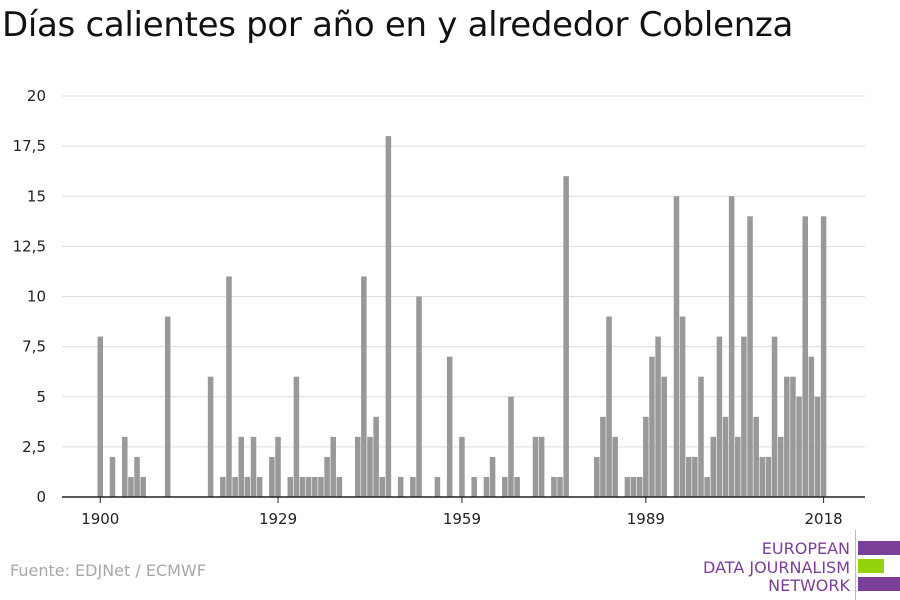  I want to click on bar-1964, so click(492, 476).